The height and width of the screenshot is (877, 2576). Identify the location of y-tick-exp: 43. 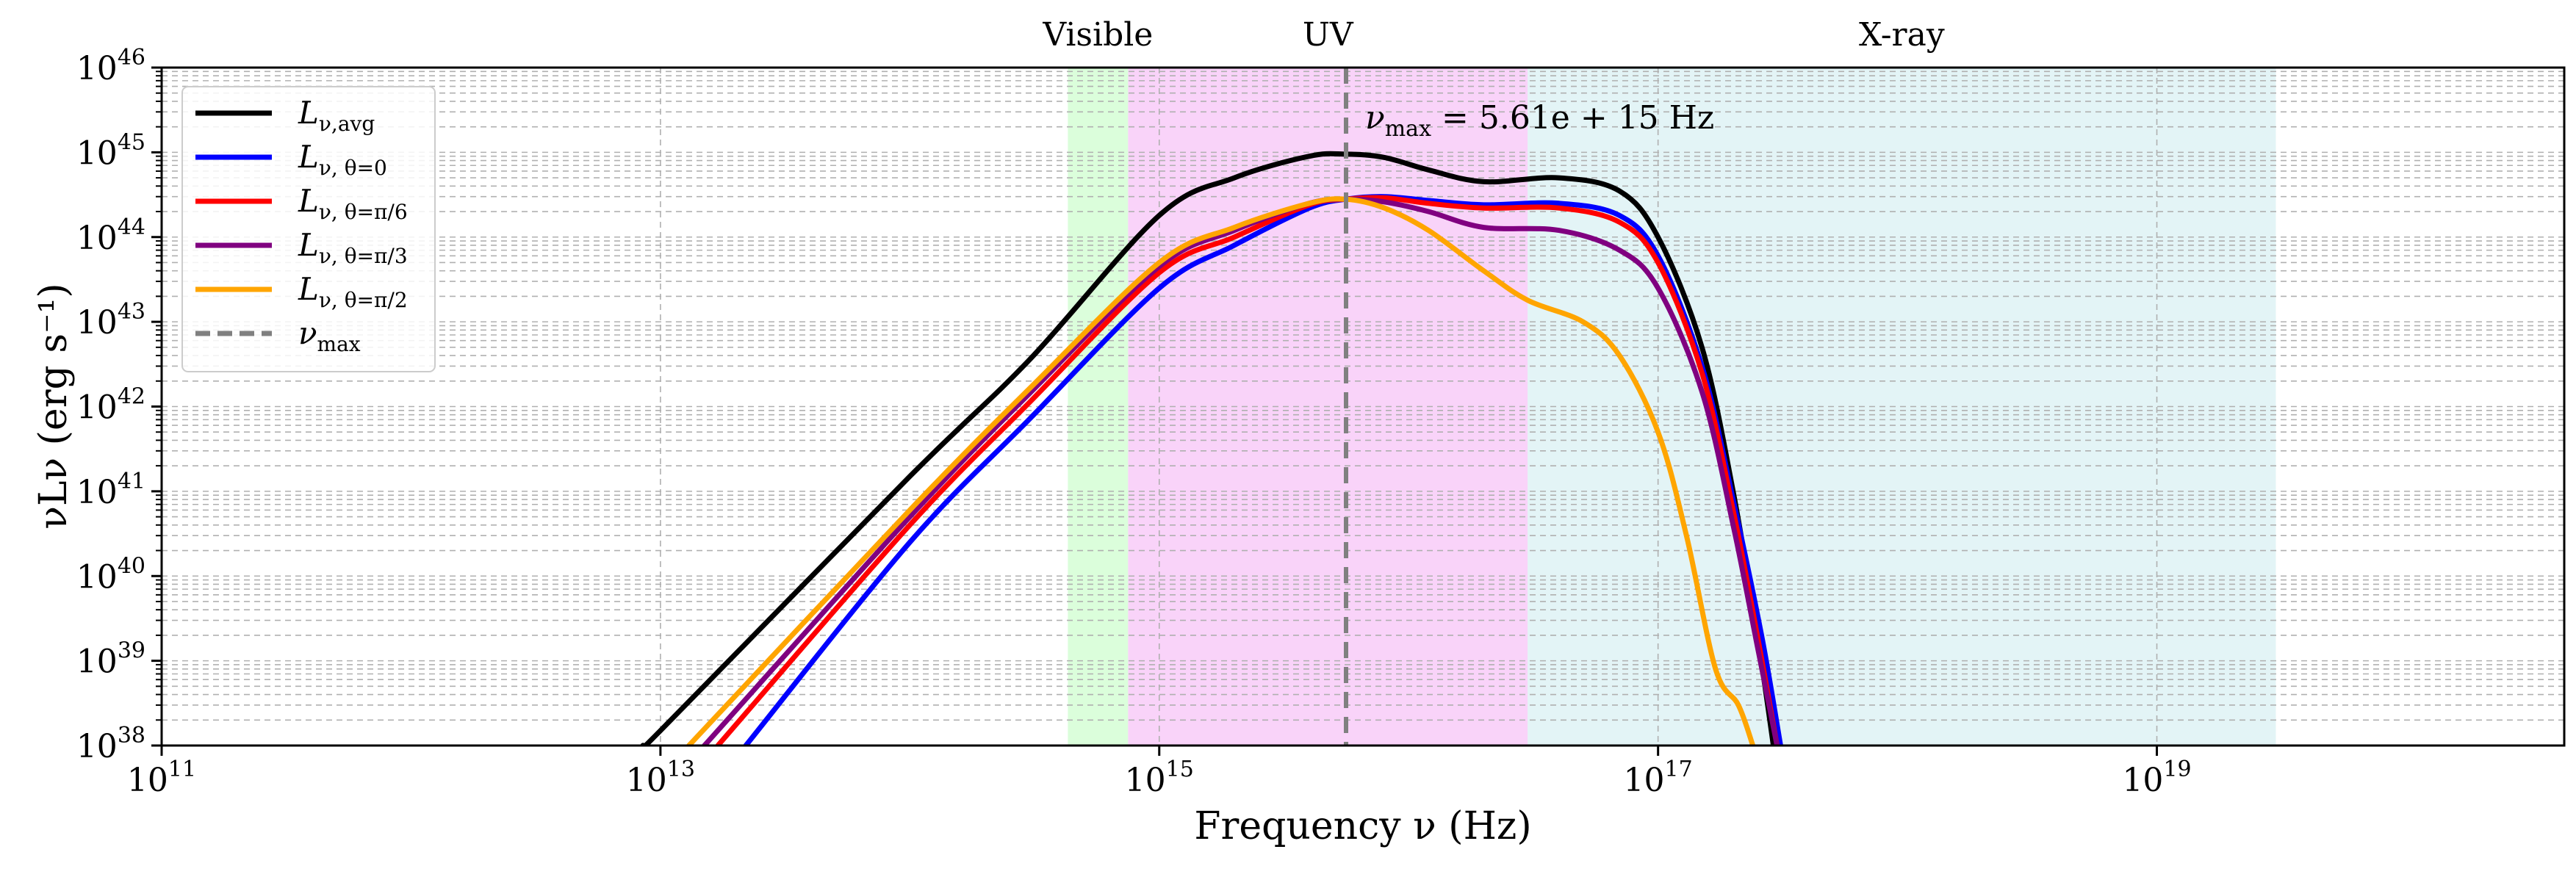
(131, 312).